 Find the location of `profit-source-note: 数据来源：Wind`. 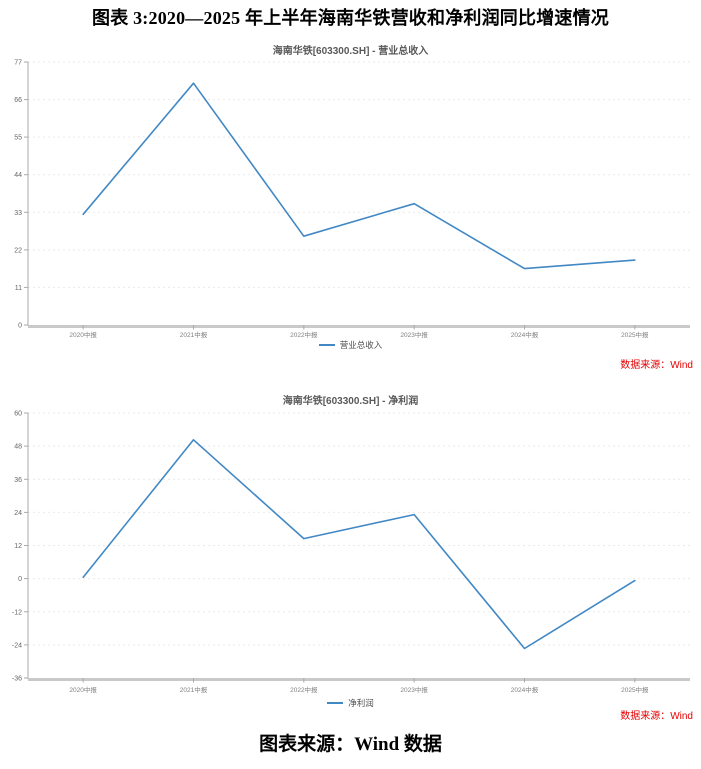

profit-source-note: 数据来源：Wind is located at coordinates (656, 716).